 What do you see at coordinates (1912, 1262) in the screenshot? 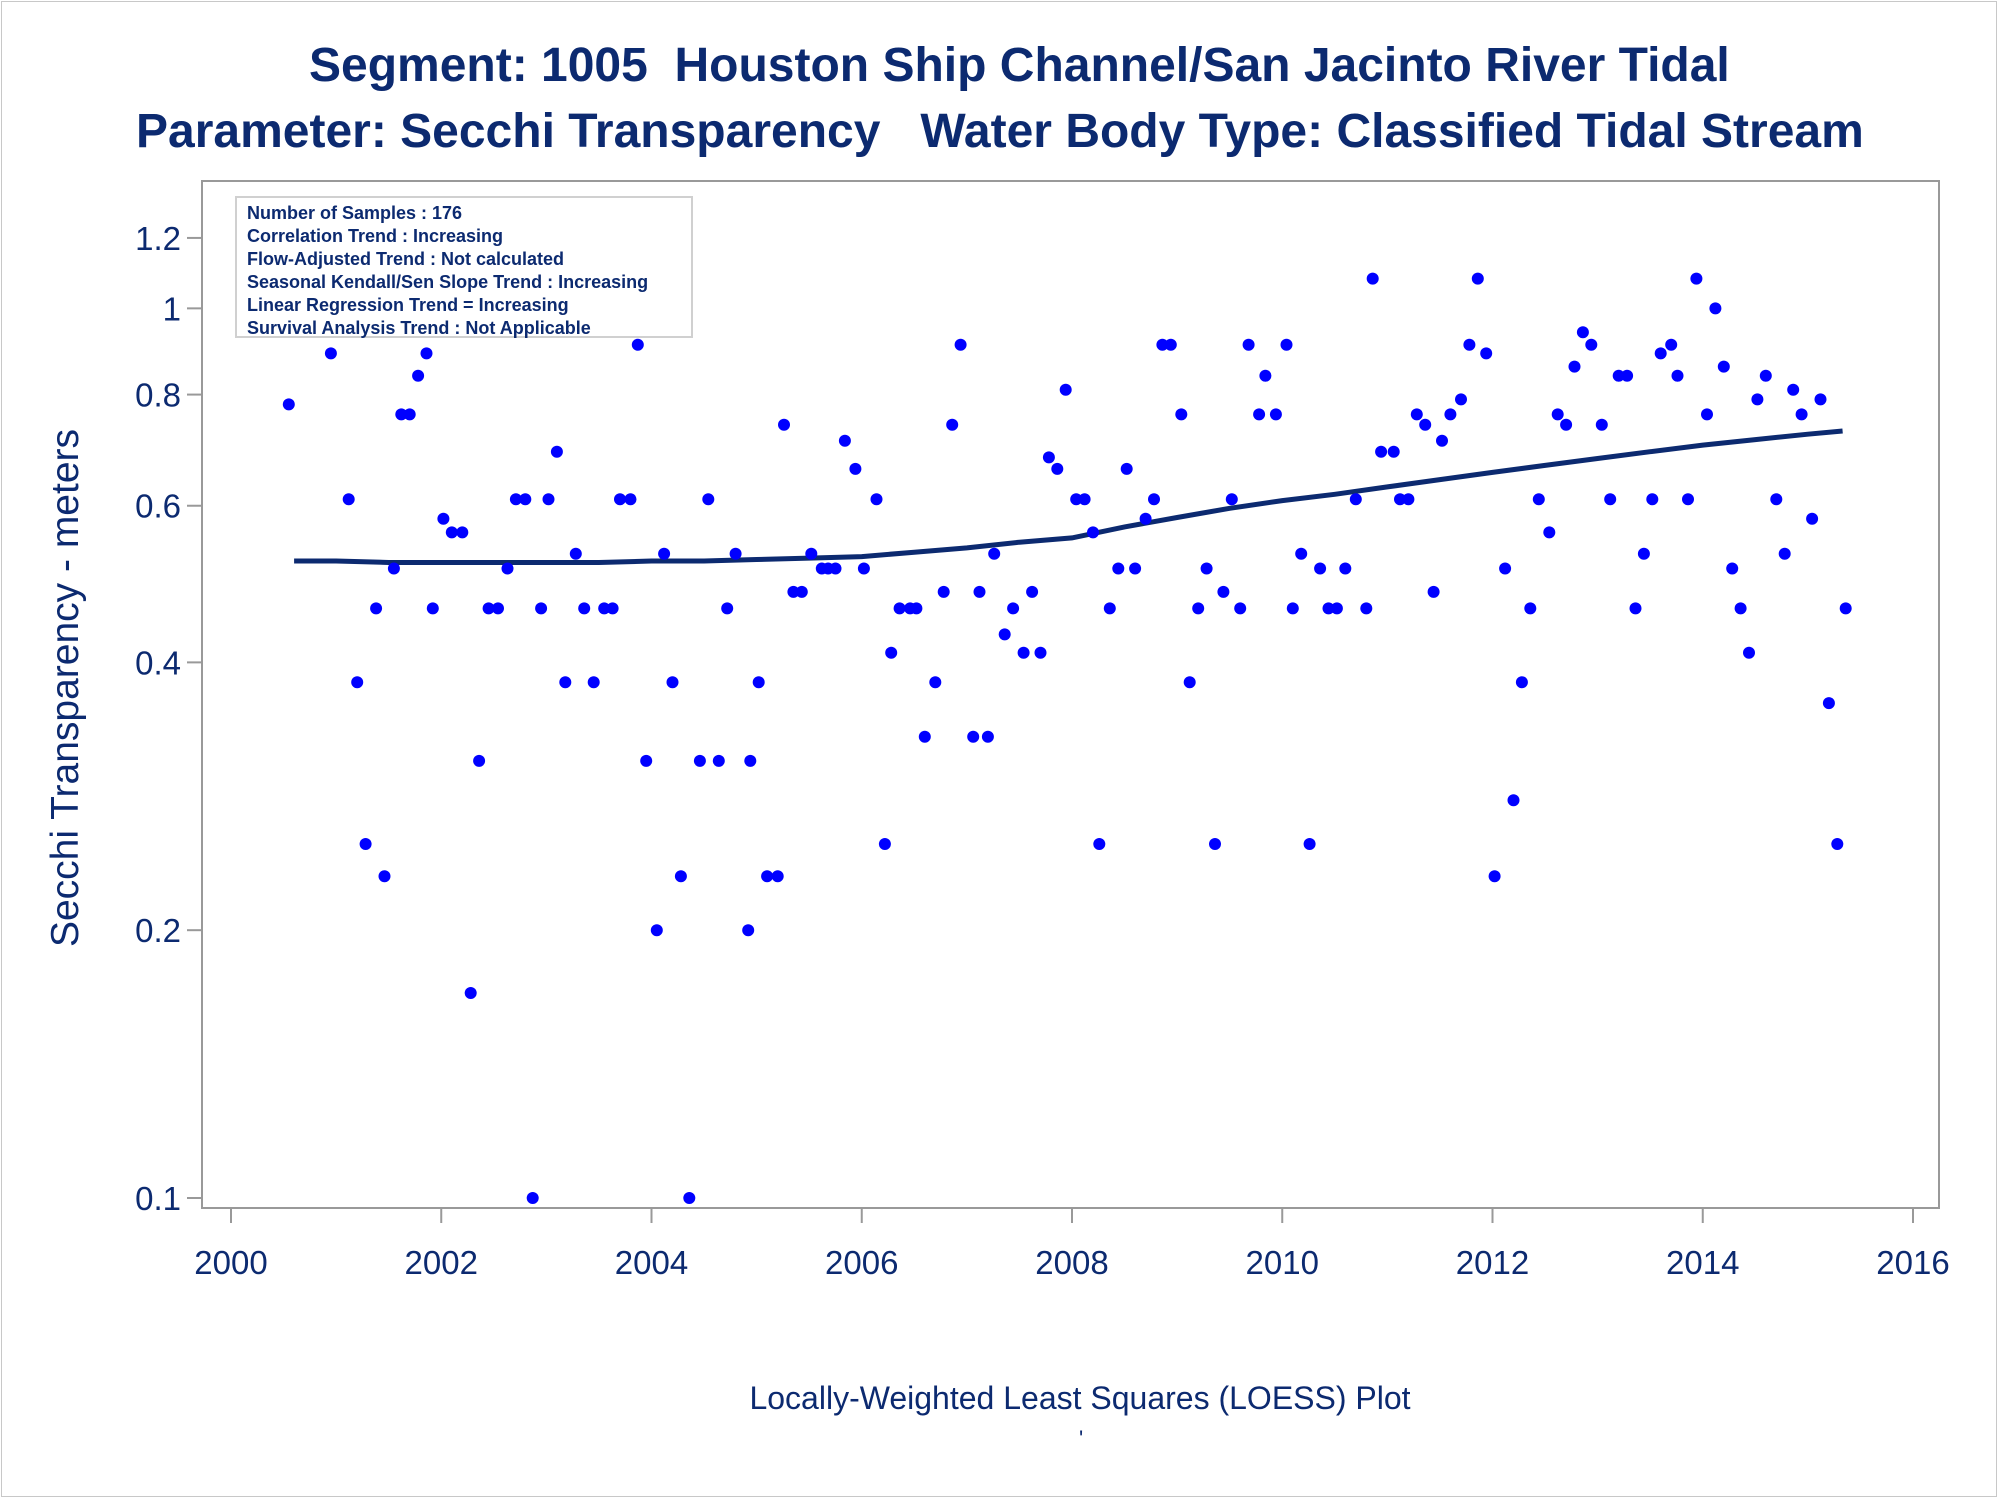
I see `x-tick-label: 2016` at bounding box center [1912, 1262].